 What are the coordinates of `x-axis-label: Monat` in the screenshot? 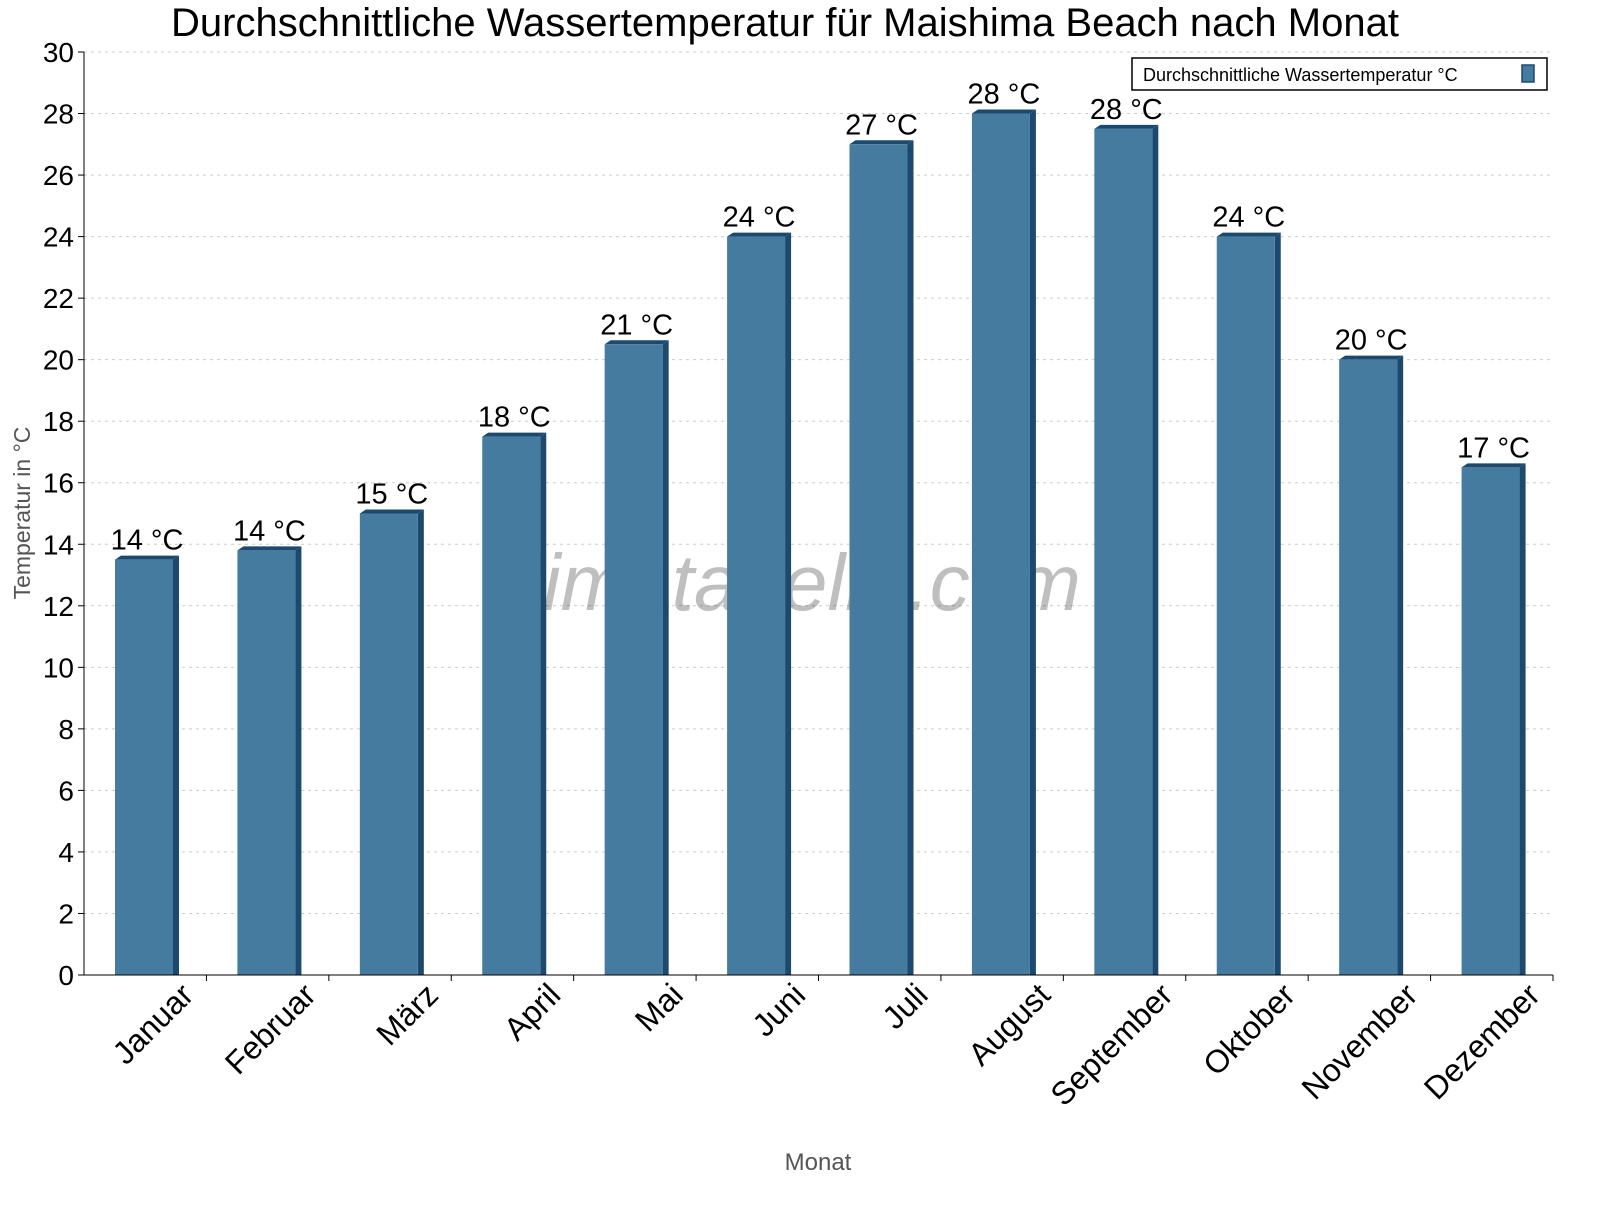 It's located at (818, 1162).